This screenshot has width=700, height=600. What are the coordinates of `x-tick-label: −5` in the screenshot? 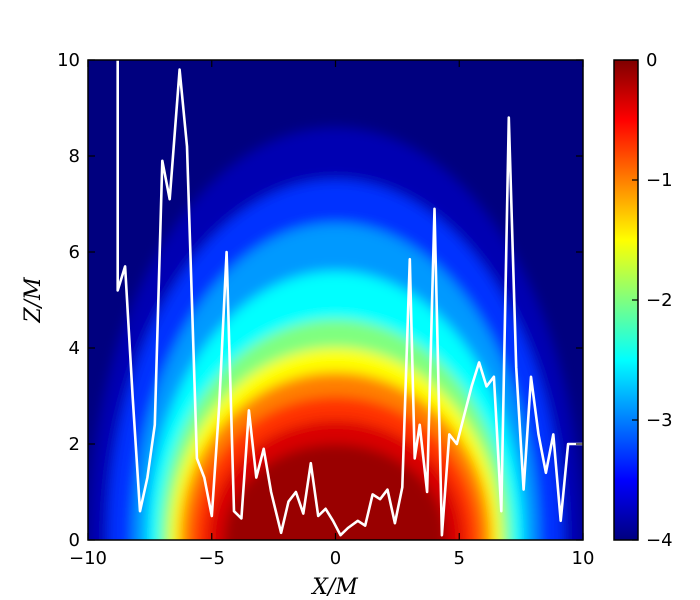 It's located at (211, 558).